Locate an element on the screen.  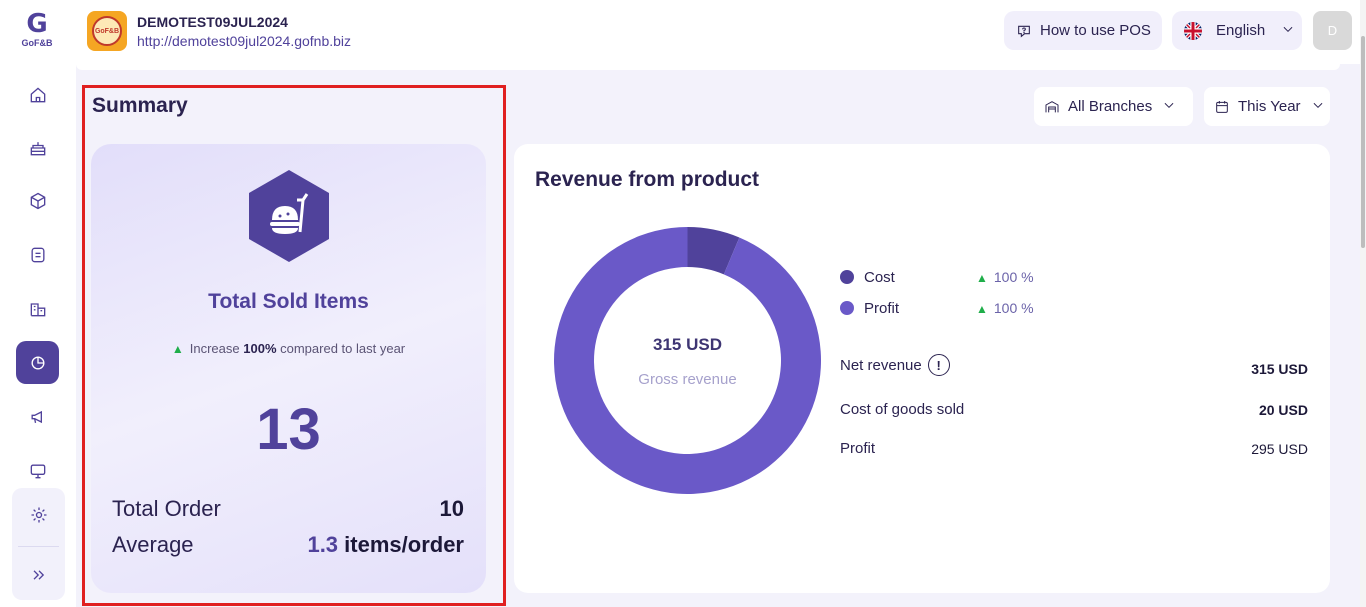
average-value: 1.3 items/order is located at coordinates (385, 545).